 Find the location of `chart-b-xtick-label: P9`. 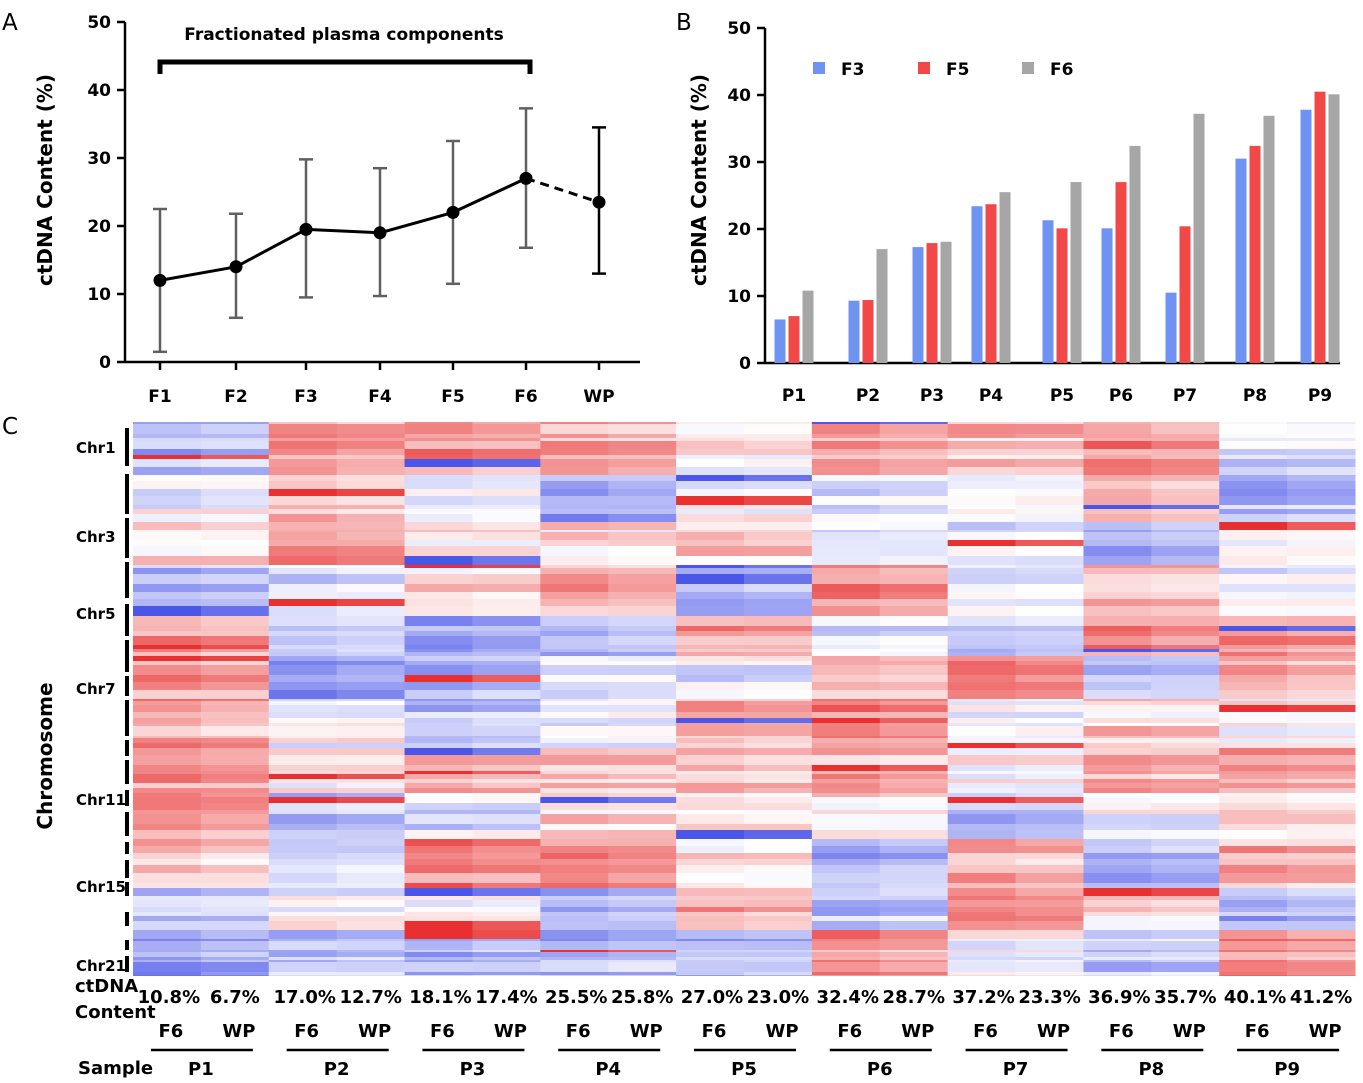

chart-b-xtick-label: P9 is located at coordinates (1320, 396).